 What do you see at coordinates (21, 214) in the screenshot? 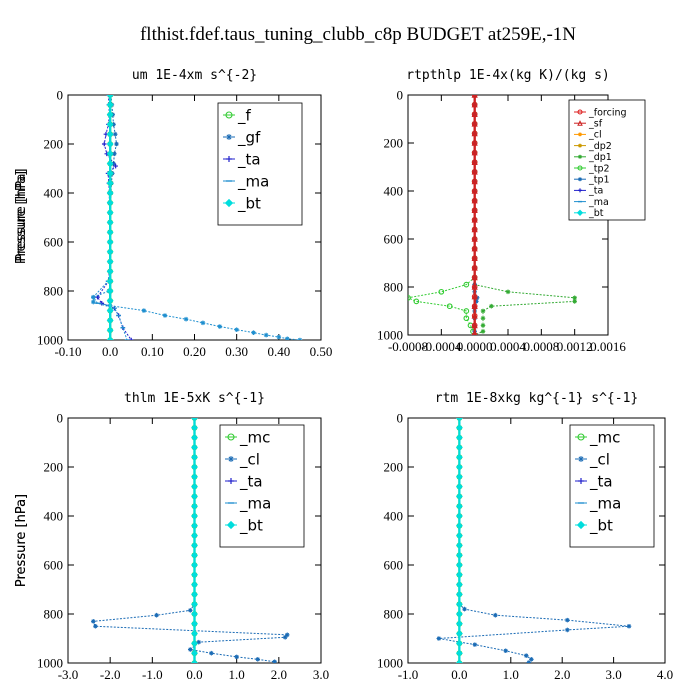
I see `y-axis-label: Pressure [hPa]` at bounding box center [21, 214].